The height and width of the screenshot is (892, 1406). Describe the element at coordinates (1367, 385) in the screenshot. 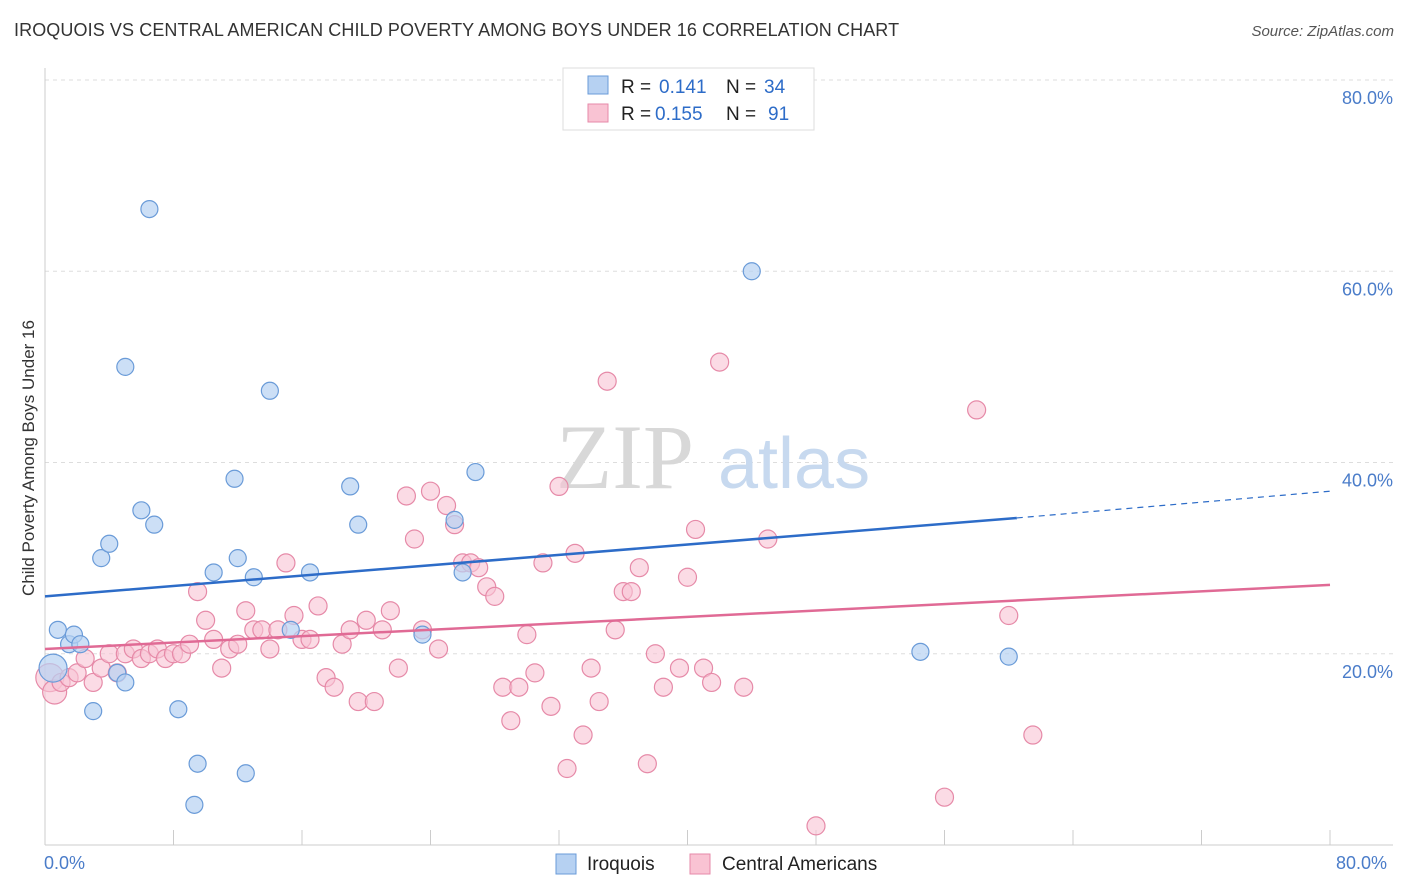

I see `y-tick-labels: 20.0% 40.0% 60.0% 80.0%` at that location.